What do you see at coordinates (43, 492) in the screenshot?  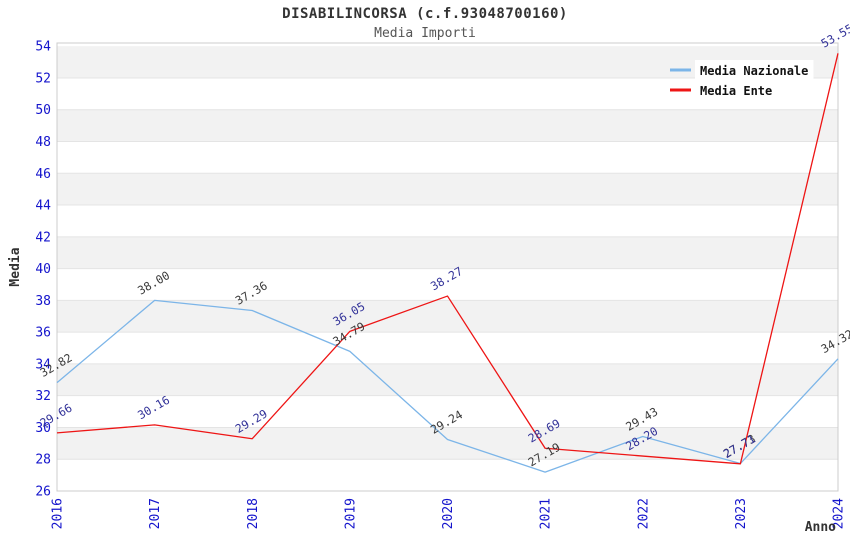 I see `y-tick-label: 26` at bounding box center [43, 492].